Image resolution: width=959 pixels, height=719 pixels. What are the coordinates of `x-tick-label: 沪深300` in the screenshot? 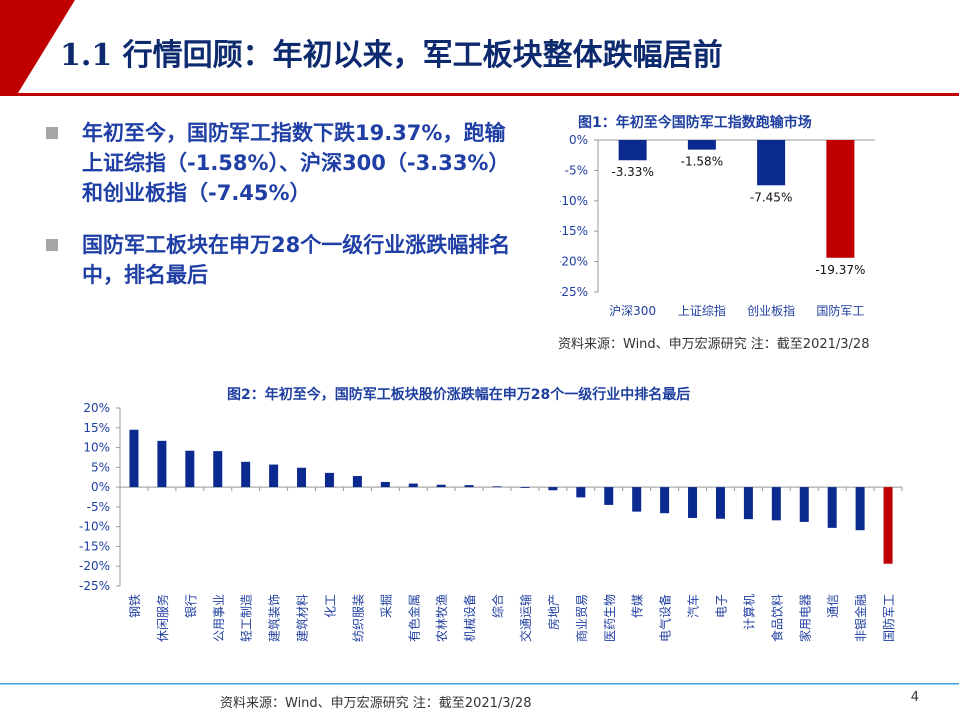 It's located at (632, 311).